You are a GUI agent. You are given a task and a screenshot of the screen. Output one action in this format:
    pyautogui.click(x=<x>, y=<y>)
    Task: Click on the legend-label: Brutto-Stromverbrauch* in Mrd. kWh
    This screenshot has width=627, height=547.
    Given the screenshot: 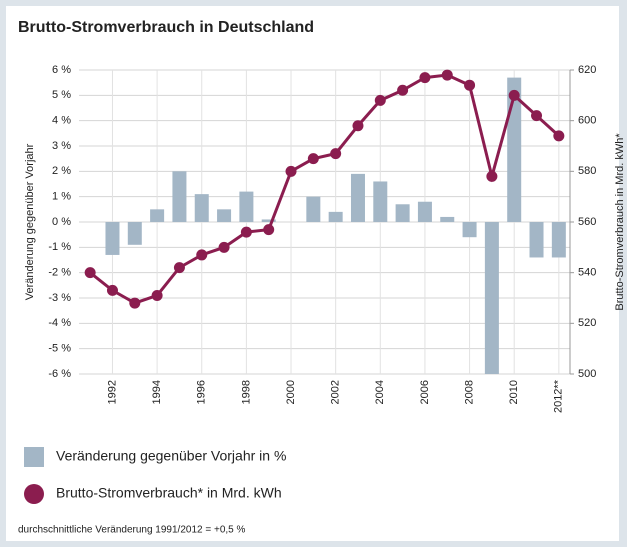 What is the action you would take?
    pyautogui.click(x=169, y=493)
    